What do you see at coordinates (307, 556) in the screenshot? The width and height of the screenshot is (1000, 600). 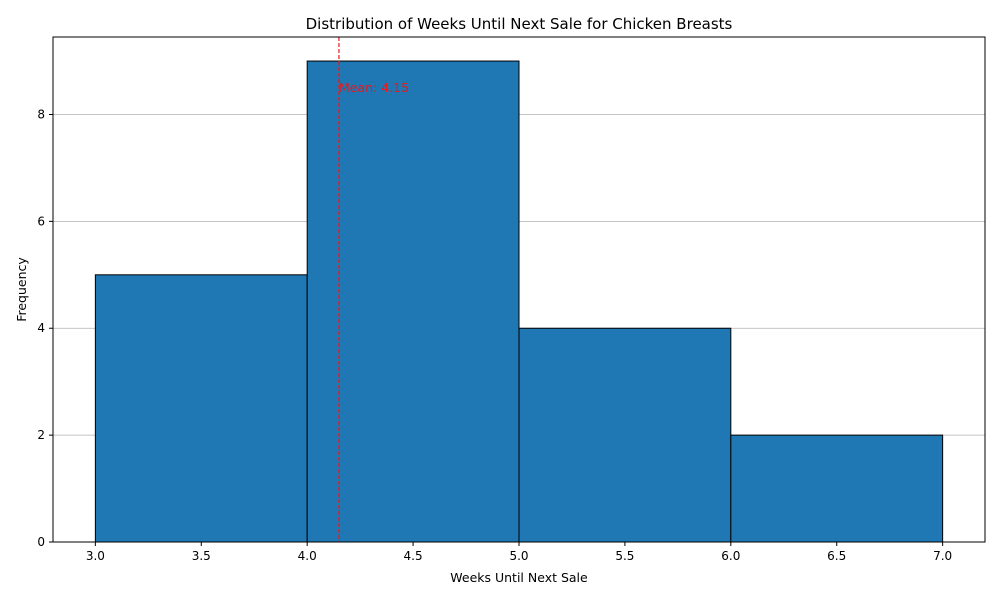 I see `x-tick-label: 4.0` at bounding box center [307, 556].